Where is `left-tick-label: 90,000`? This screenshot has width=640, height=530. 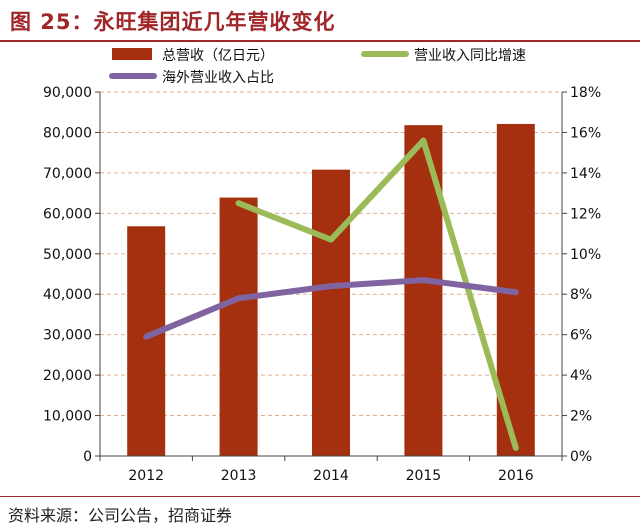 left-tick-label: 90,000 is located at coordinates (67, 93).